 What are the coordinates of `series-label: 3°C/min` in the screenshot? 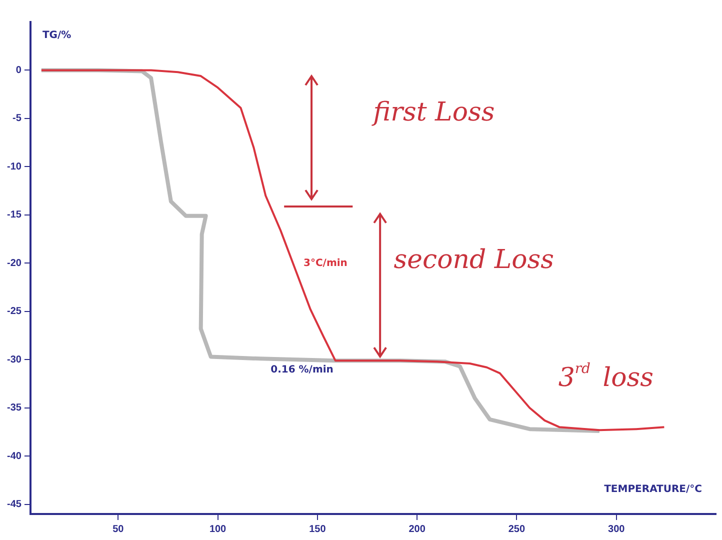 It's located at (326, 263).